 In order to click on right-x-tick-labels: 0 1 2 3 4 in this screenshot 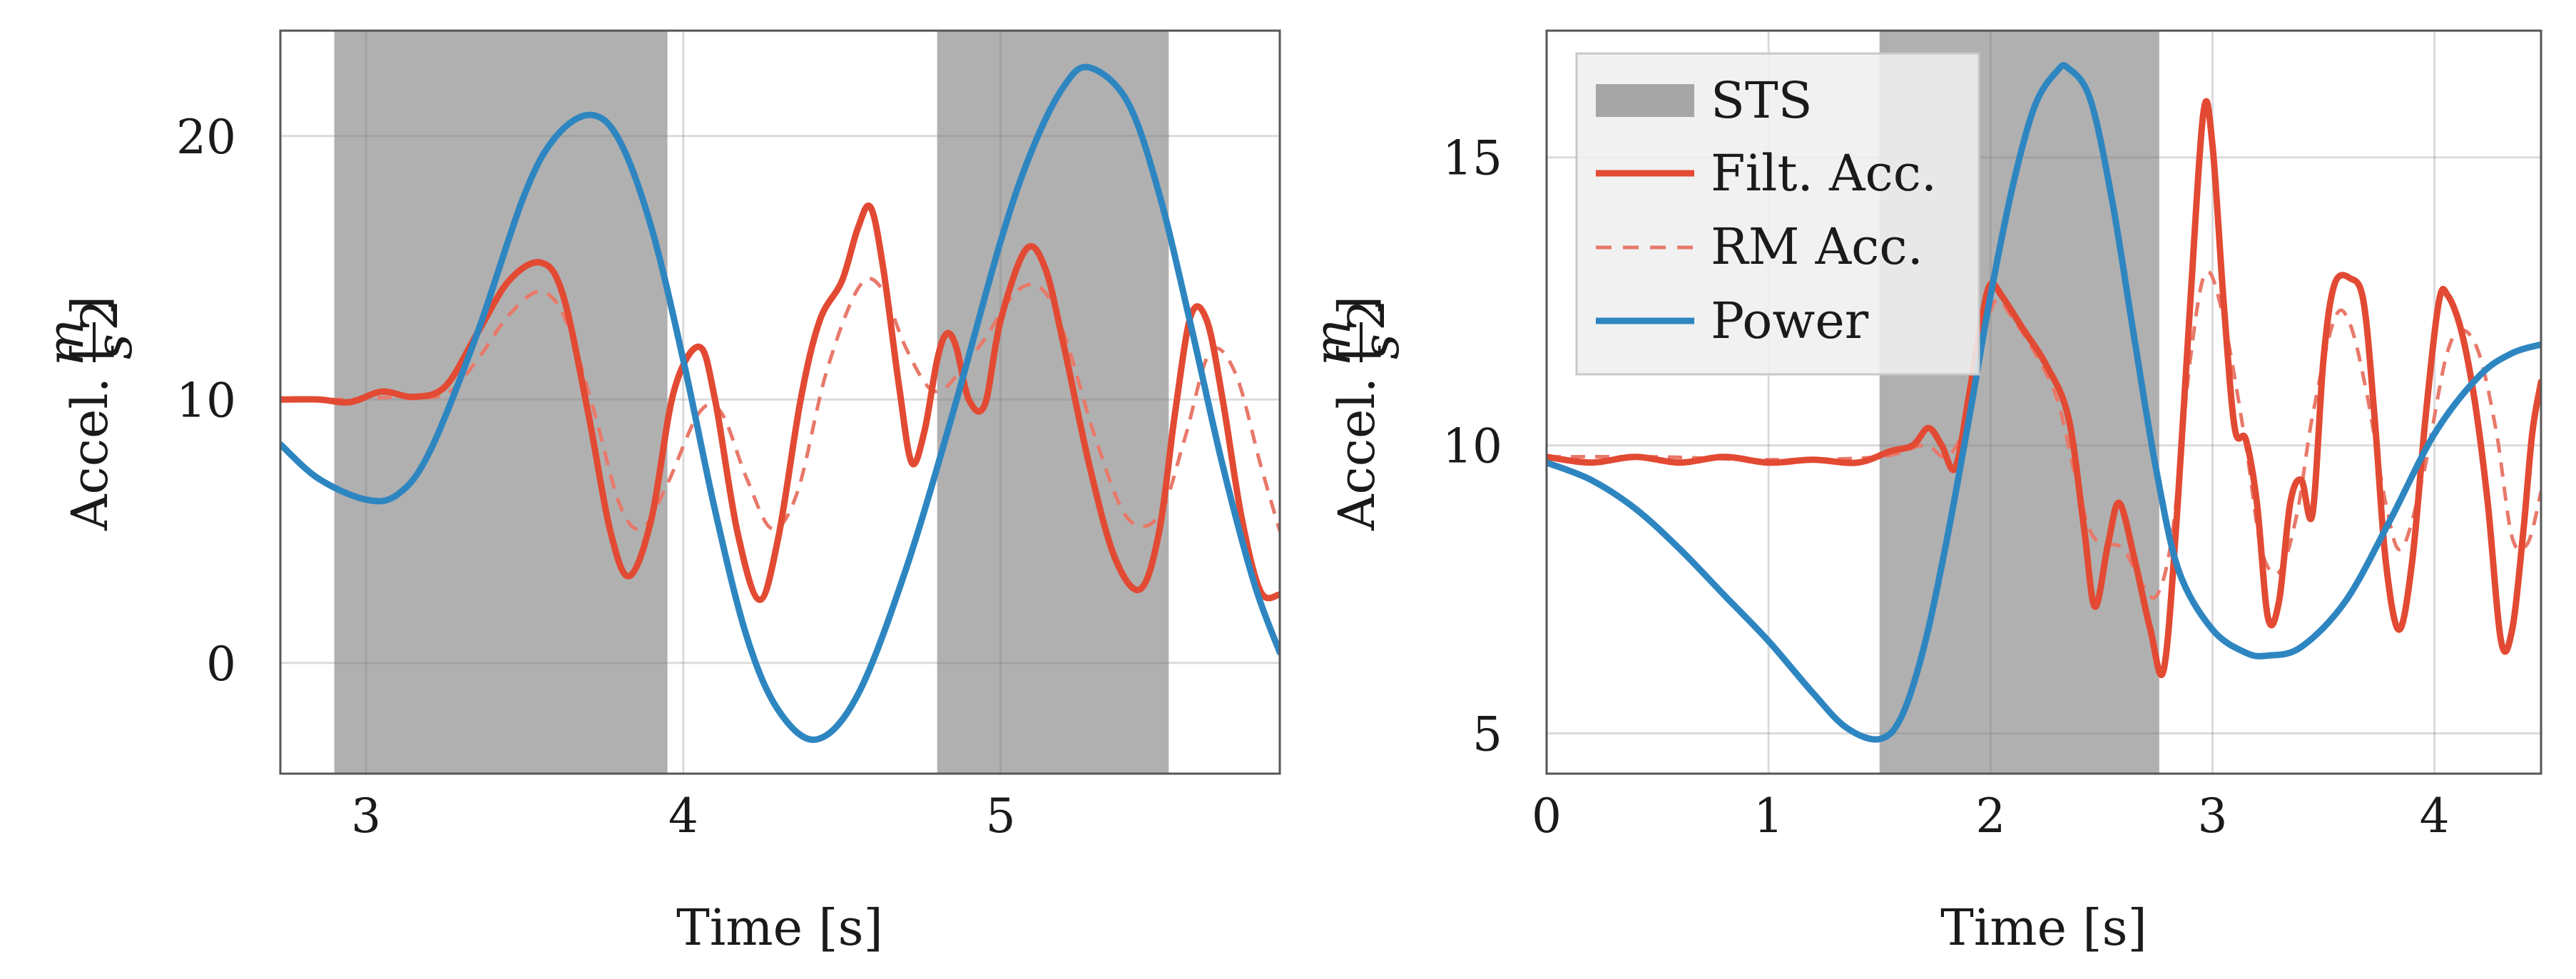, I will do `click(1991, 816)`.